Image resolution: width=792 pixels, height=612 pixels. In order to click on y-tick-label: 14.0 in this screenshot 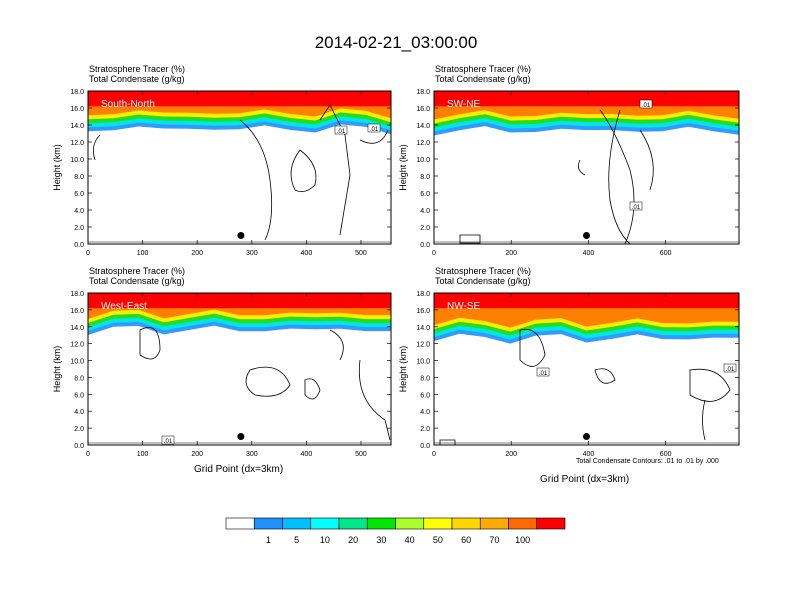, I will do `click(77, 328)`.